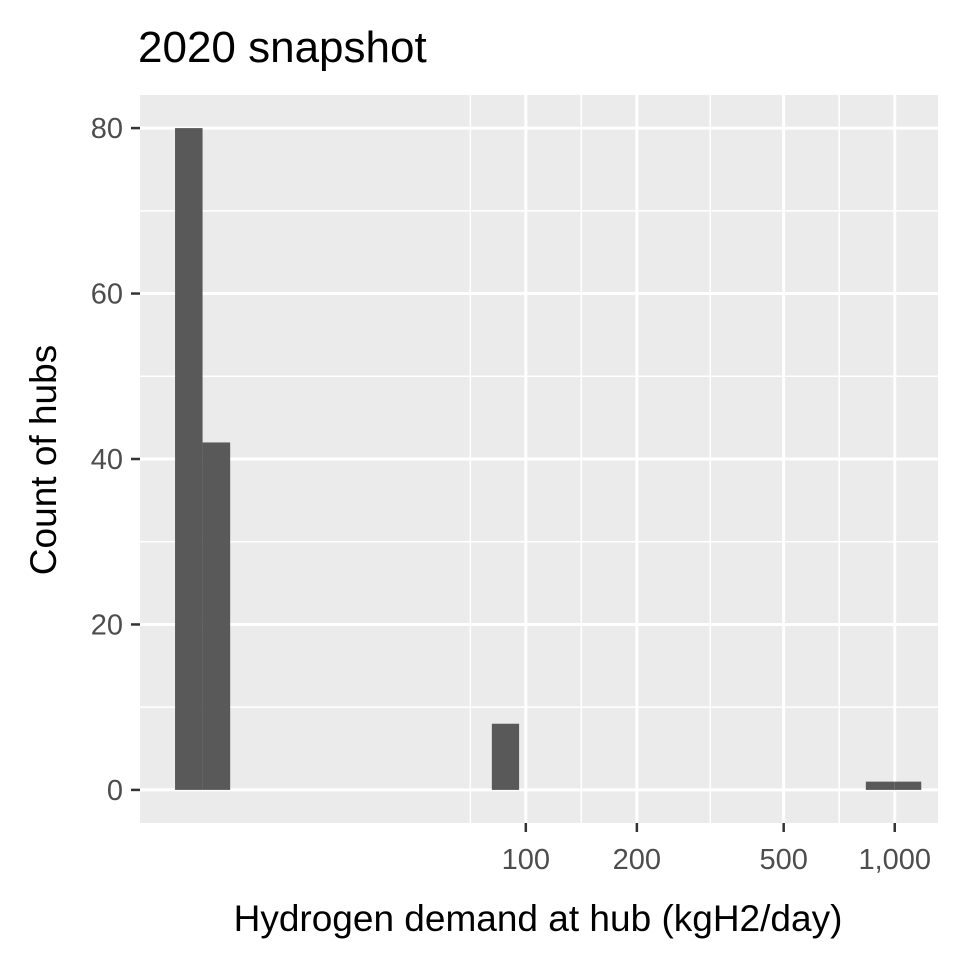 The image size is (960, 960). Describe the element at coordinates (526, 860) in the screenshot. I see `x-tick-label: 100` at that location.